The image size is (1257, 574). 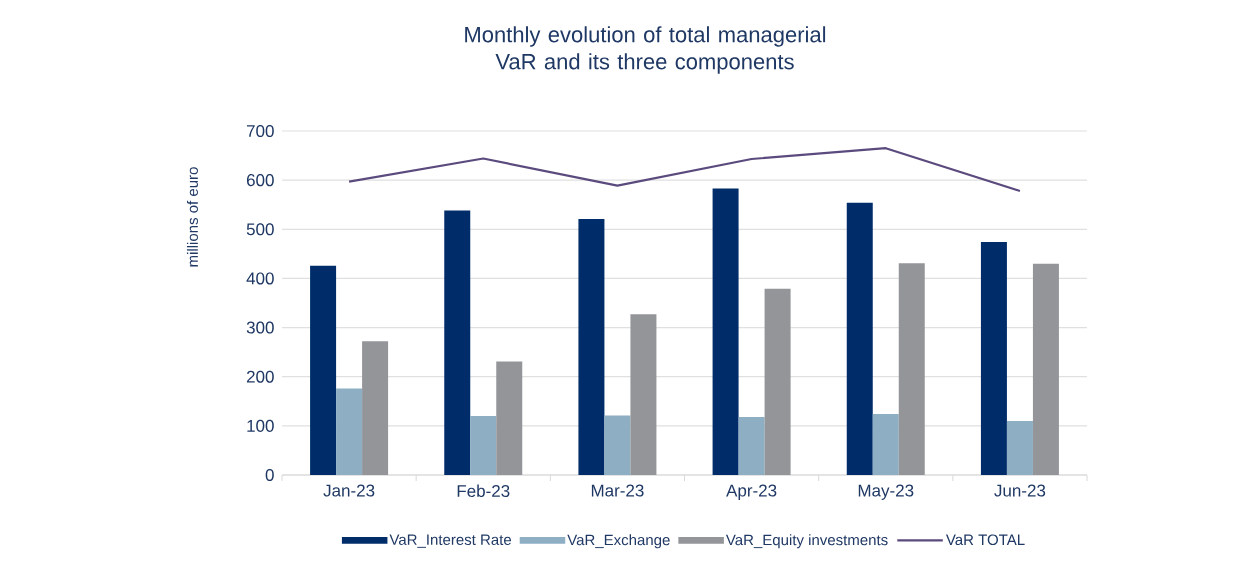 I want to click on x-tick-label: May-23, so click(x=886, y=492).